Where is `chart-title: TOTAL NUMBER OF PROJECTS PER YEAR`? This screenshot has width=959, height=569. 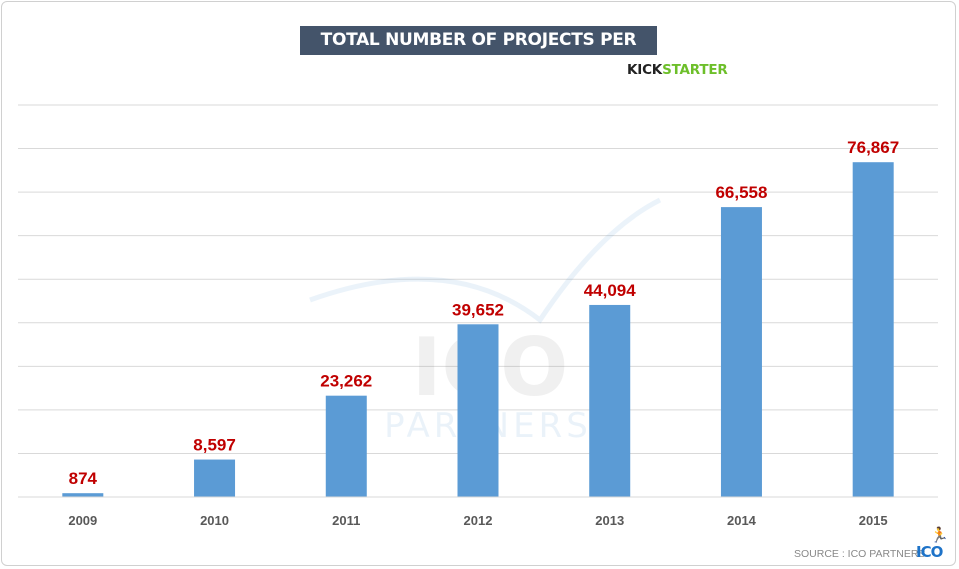 chart-title: TOTAL NUMBER OF PROJECTS PER YEAR is located at coordinates (478, 52).